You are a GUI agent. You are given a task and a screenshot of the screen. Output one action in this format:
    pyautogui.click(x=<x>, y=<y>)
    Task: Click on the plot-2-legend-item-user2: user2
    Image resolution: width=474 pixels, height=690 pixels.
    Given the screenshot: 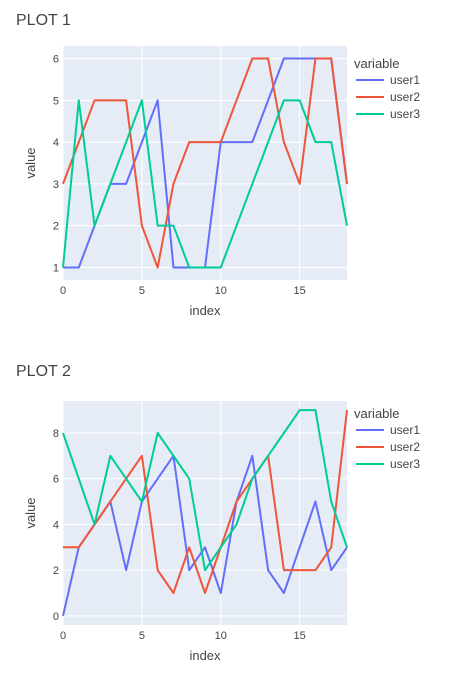 What is the action you would take?
    pyautogui.click(x=388, y=447)
    